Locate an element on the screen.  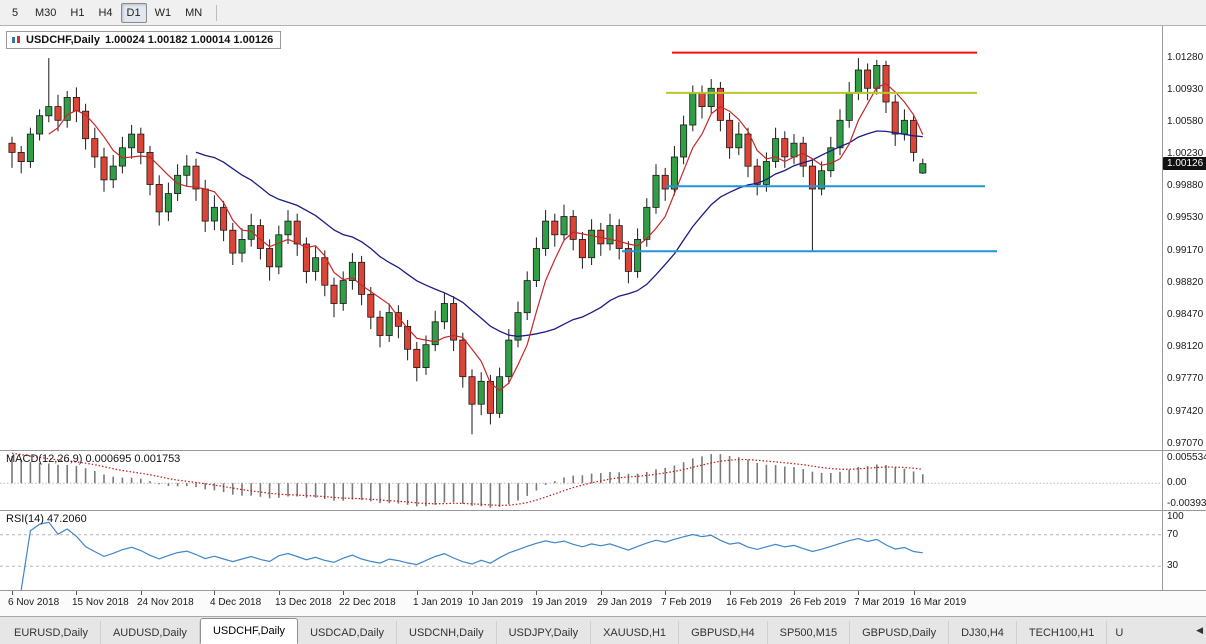
timeframe-toolbar: 5 M30 H1 H4 D1 W1 MN is located at coordinates (603, 13).